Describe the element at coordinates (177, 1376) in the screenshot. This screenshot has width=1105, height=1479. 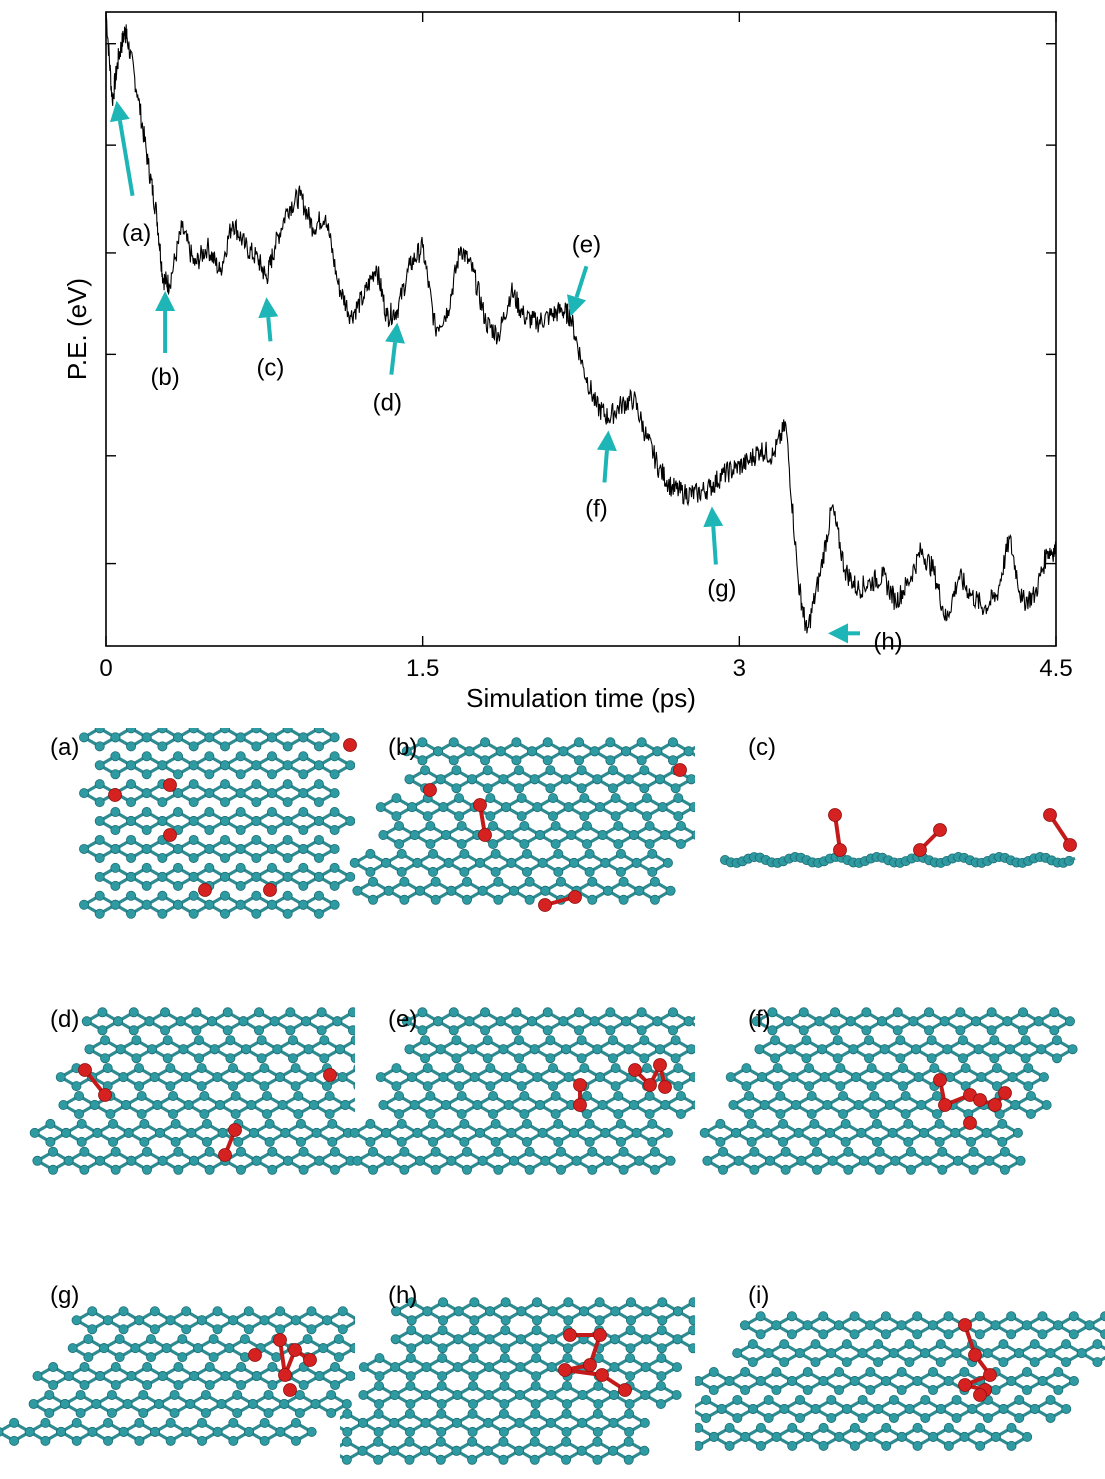
I see `graphene-sheet` at that location.